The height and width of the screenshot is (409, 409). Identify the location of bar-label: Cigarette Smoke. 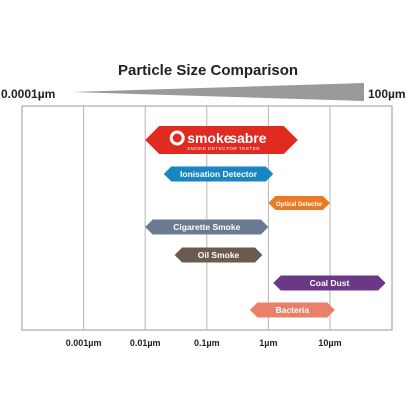
(206, 227).